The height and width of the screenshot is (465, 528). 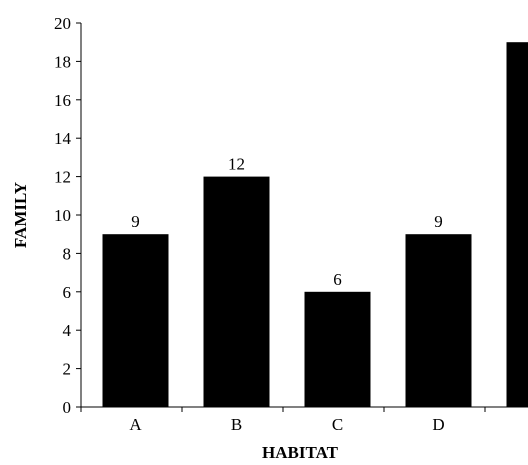 I want to click on bar-D, so click(x=438, y=320).